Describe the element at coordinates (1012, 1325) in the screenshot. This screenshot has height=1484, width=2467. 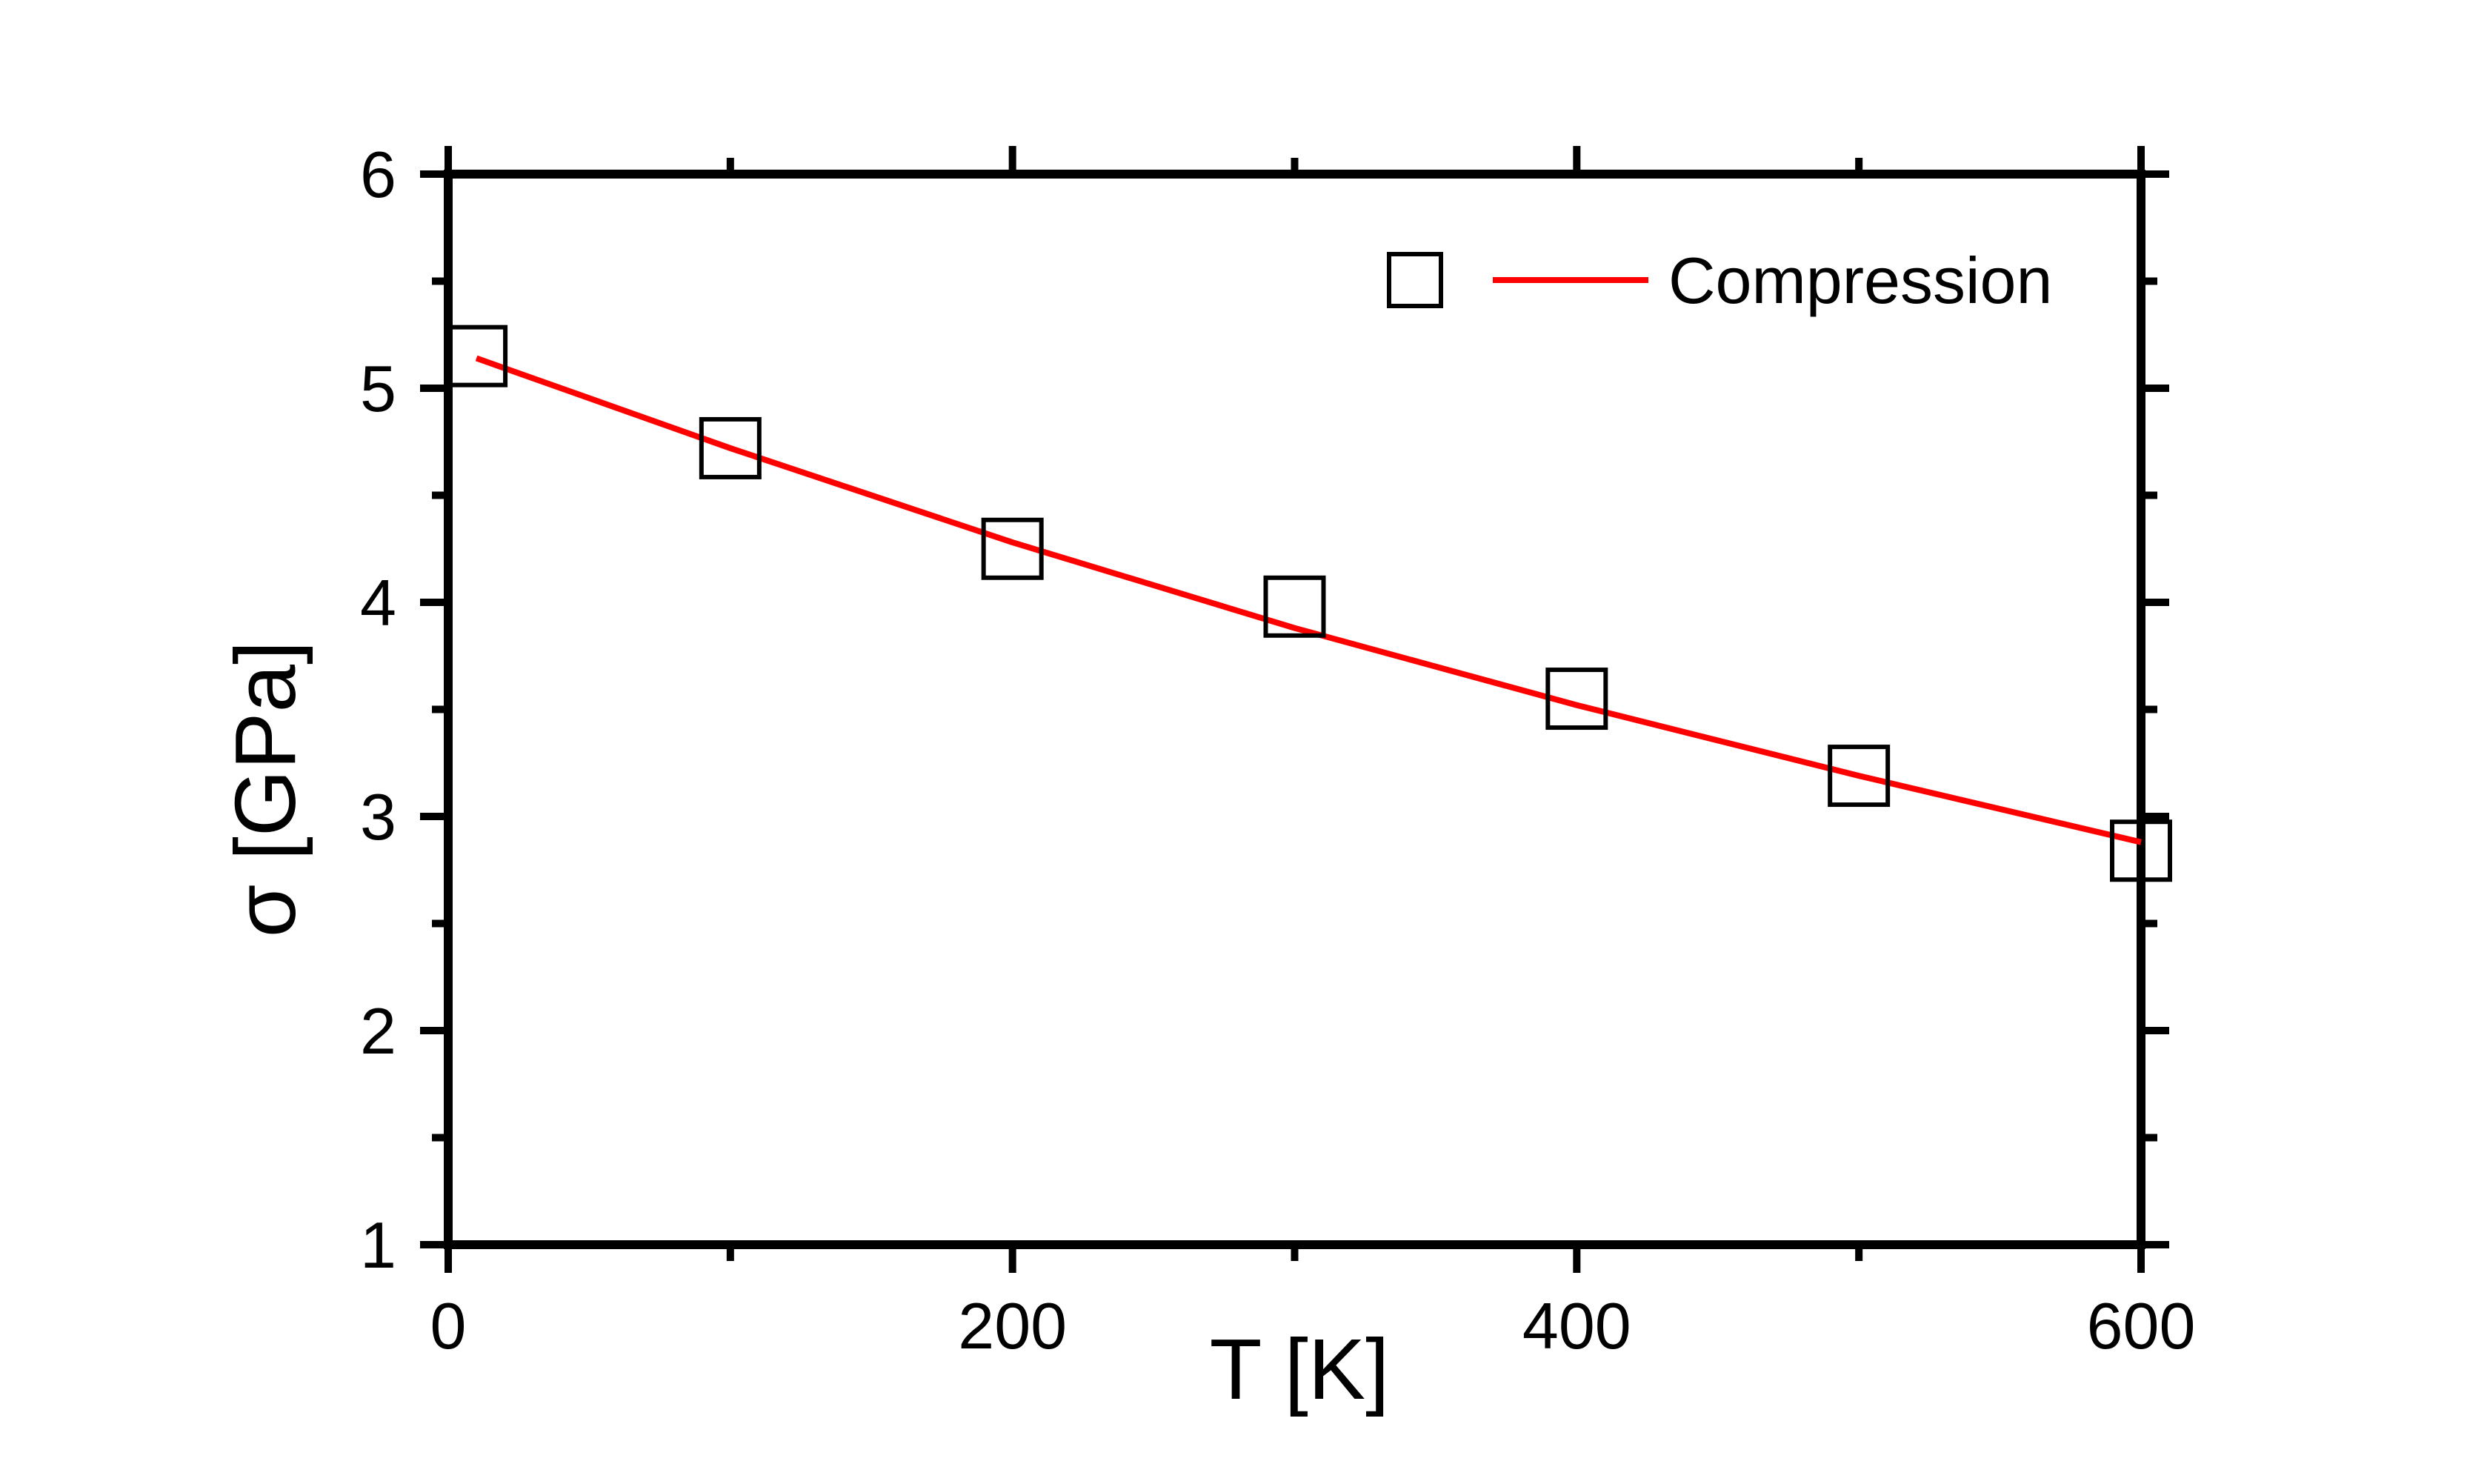
I see `x-tick-label: 200` at that location.